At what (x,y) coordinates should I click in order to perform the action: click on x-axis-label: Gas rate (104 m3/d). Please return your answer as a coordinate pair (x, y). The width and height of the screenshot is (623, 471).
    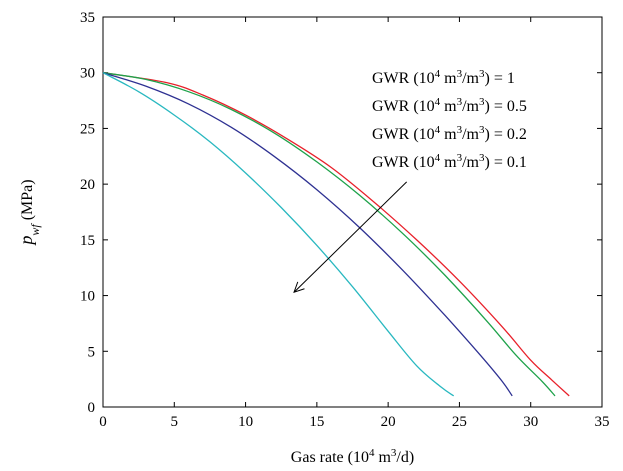
    Looking at the image, I should click on (352, 456).